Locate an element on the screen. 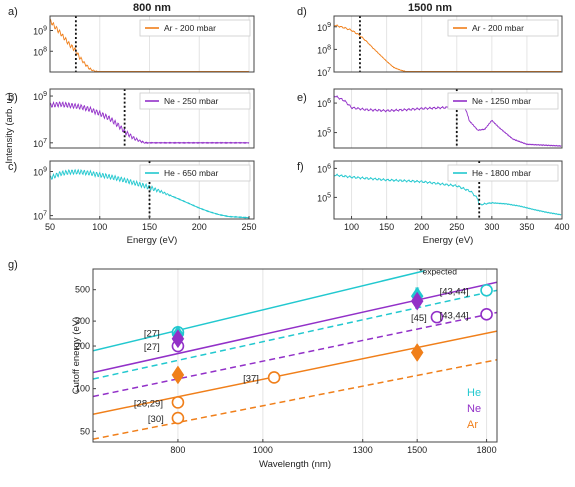 The image size is (575, 487). title-1500nm: 1500 nm is located at coordinates (430, 8).